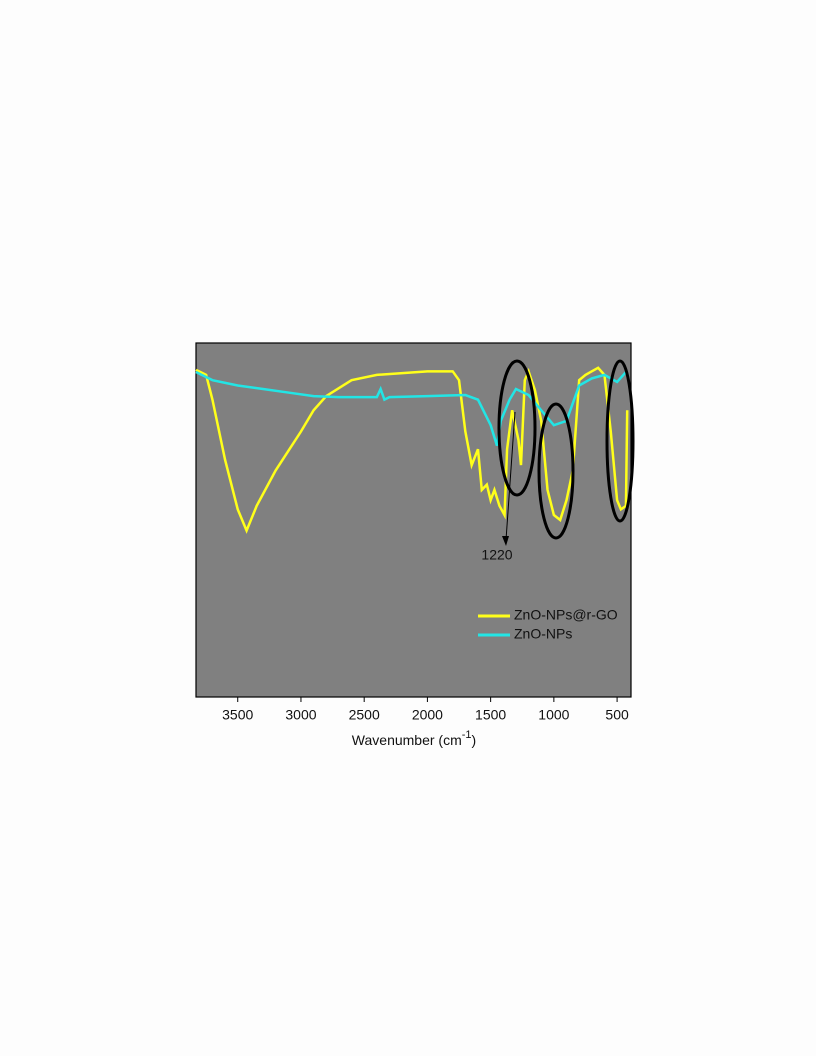  Describe the element at coordinates (496, 555) in the screenshot. I see `annotation: 1220` at that location.